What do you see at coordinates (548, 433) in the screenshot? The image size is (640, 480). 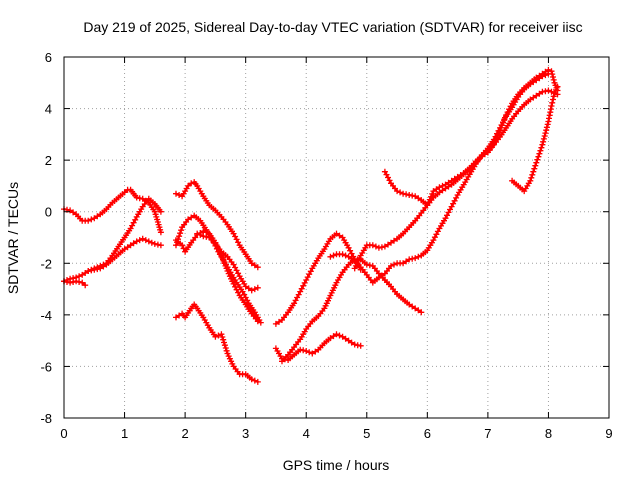 I see `x-tick-label: 8` at bounding box center [548, 433].